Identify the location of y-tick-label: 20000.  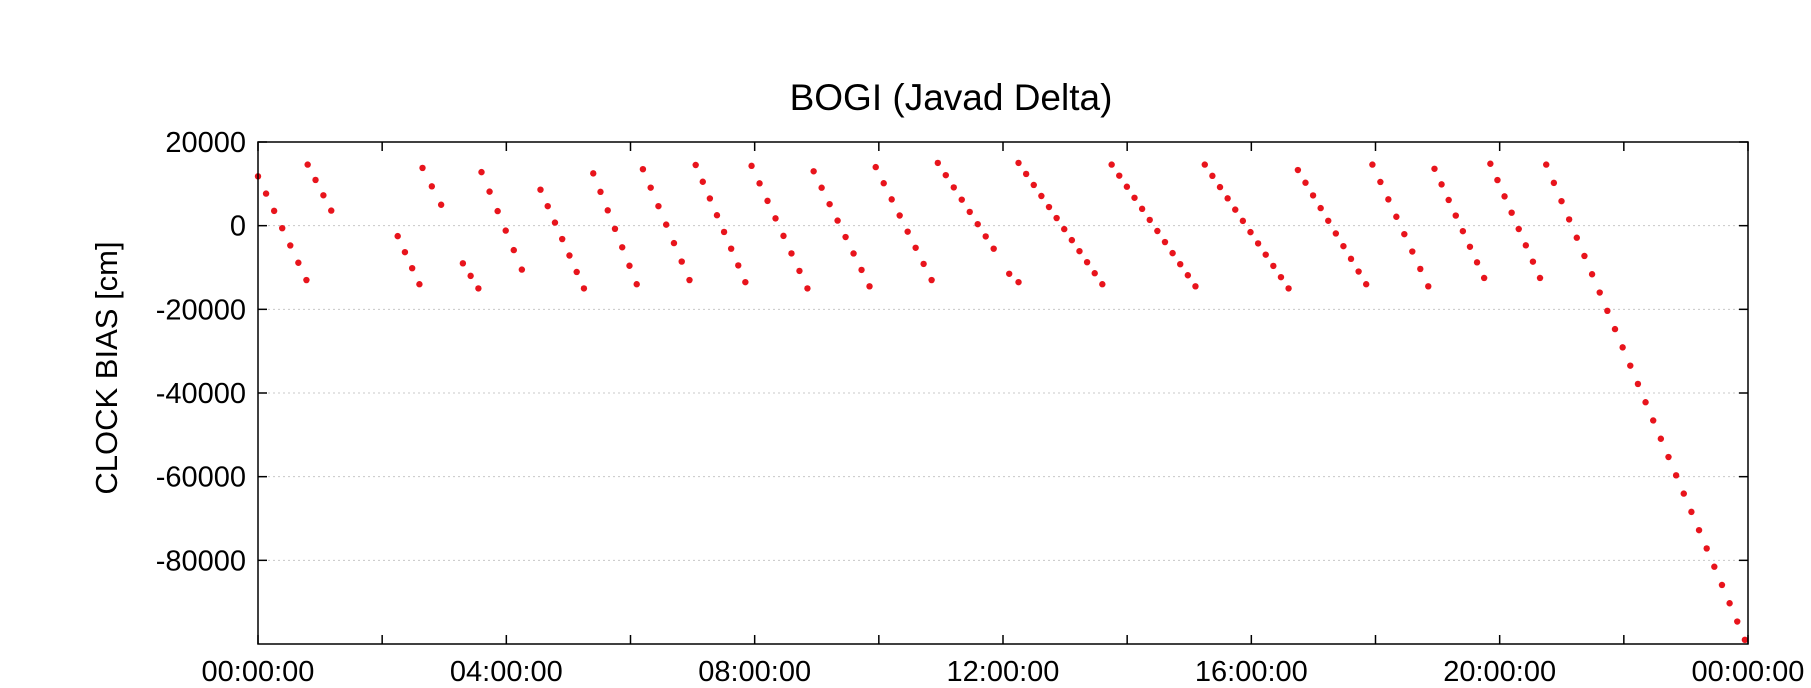
(205, 143).